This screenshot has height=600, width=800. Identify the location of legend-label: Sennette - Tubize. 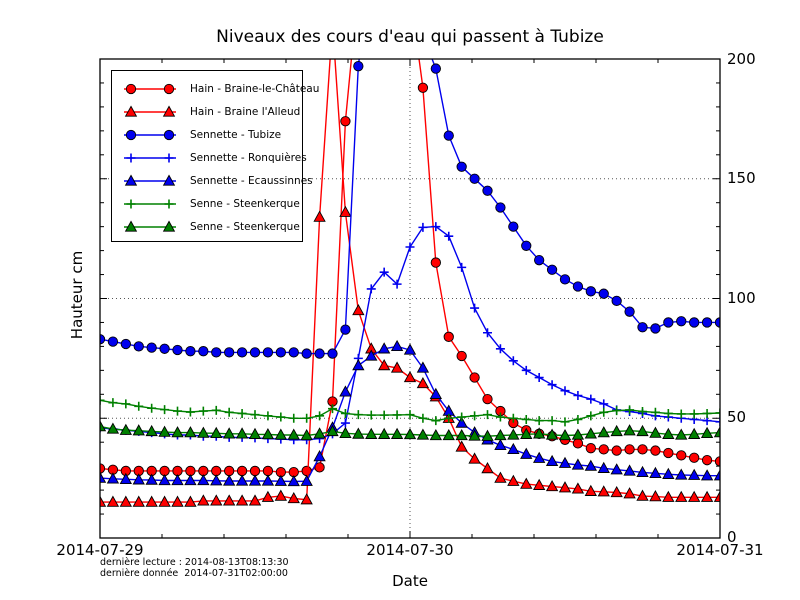
(236, 134).